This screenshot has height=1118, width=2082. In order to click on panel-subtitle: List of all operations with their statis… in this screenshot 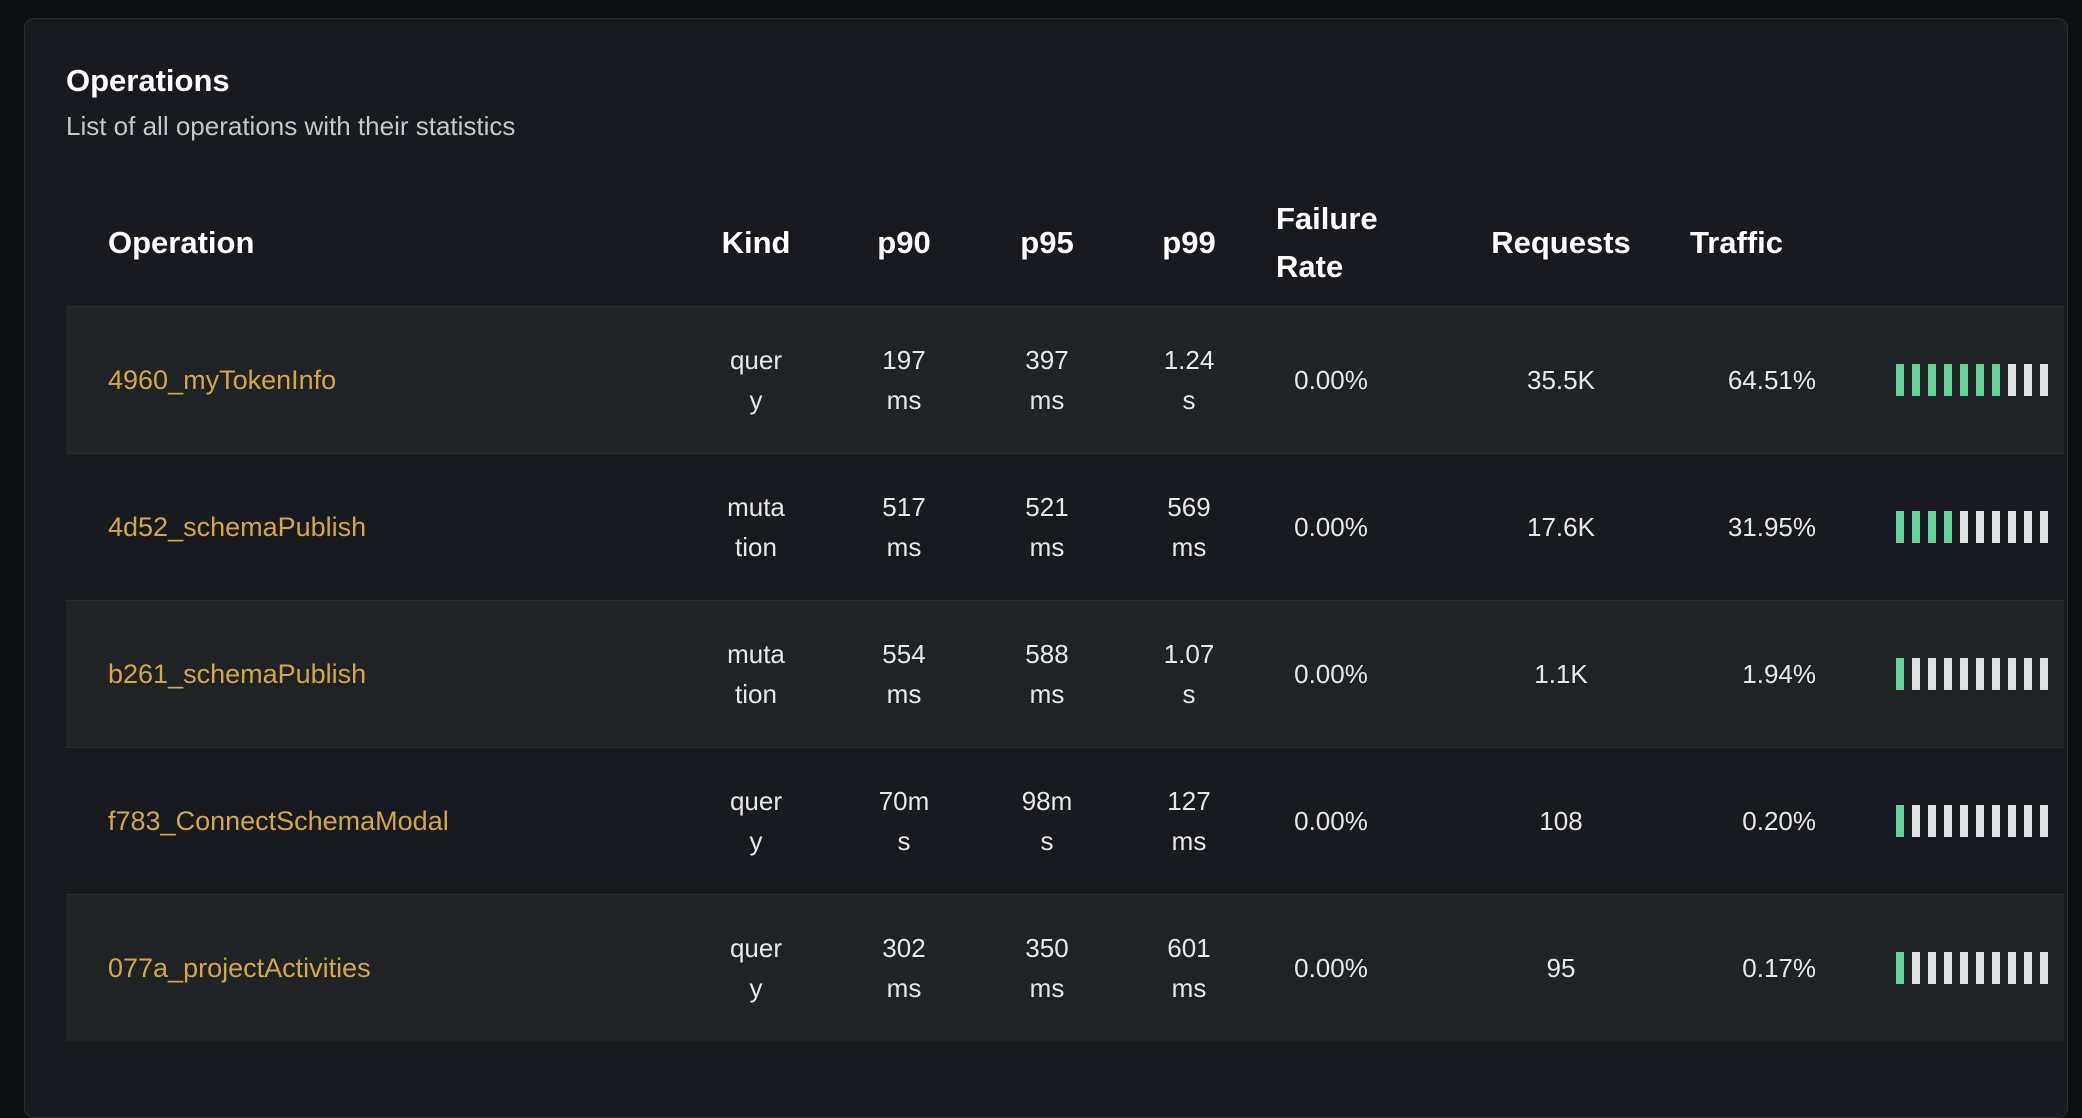, I will do `click(291, 126)`.